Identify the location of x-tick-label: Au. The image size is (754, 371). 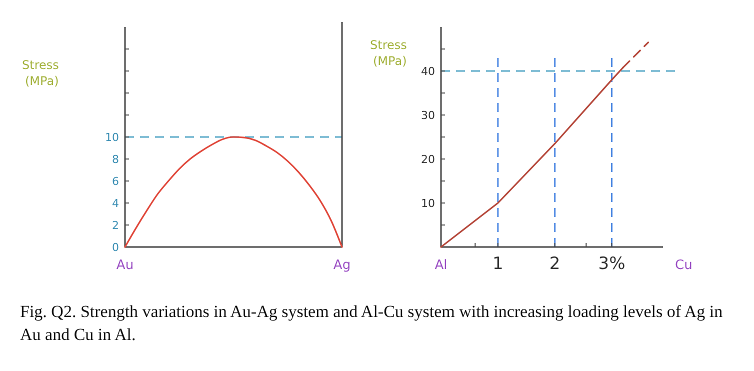
(125, 265).